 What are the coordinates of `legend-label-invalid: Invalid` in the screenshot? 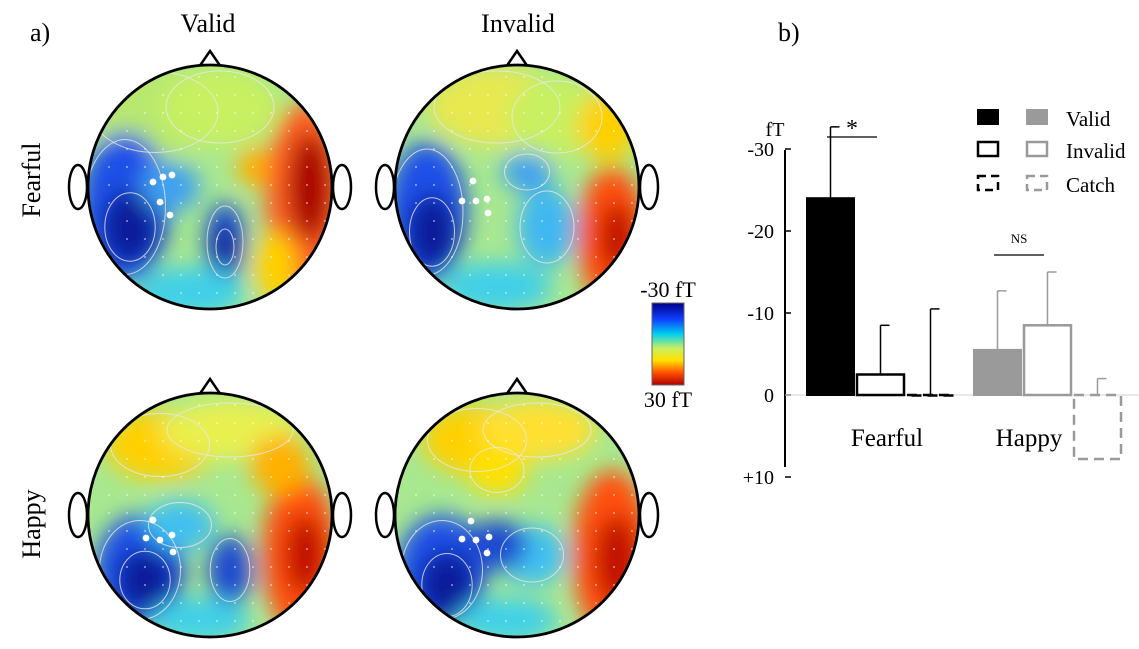 It's located at (1096, 151).